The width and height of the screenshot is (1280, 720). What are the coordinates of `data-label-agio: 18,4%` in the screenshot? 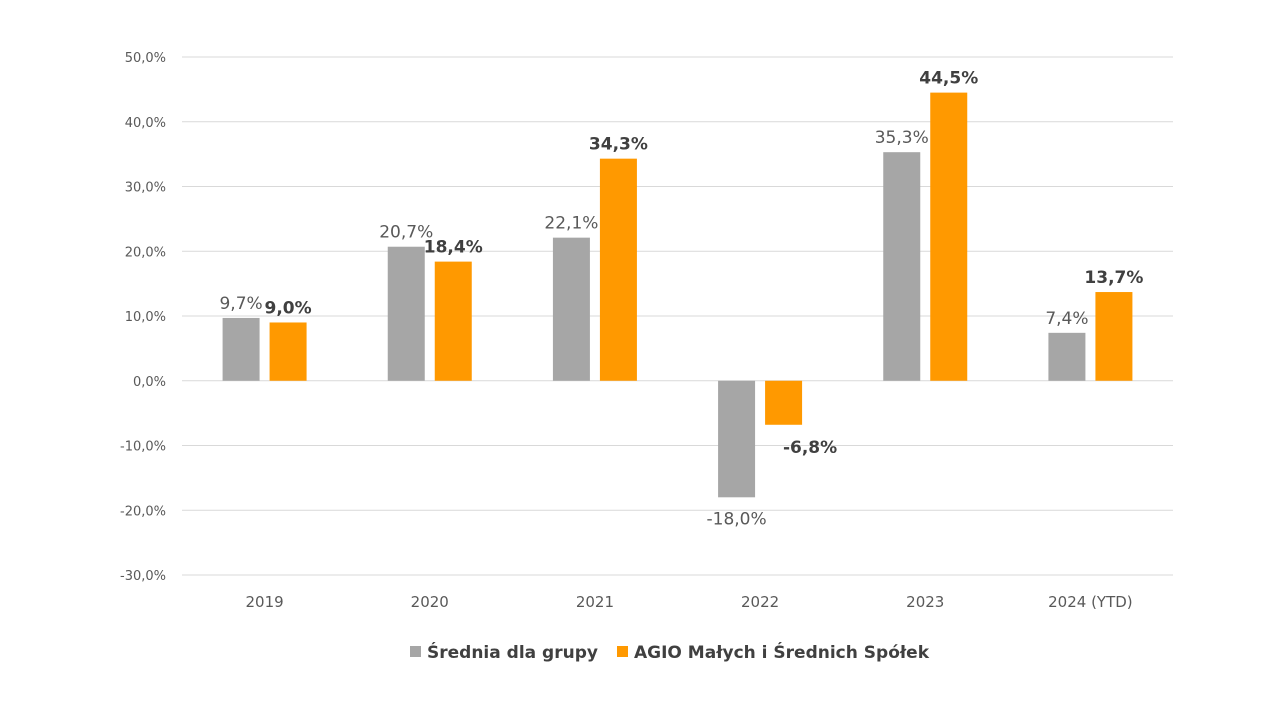 It's located at (453, 248).